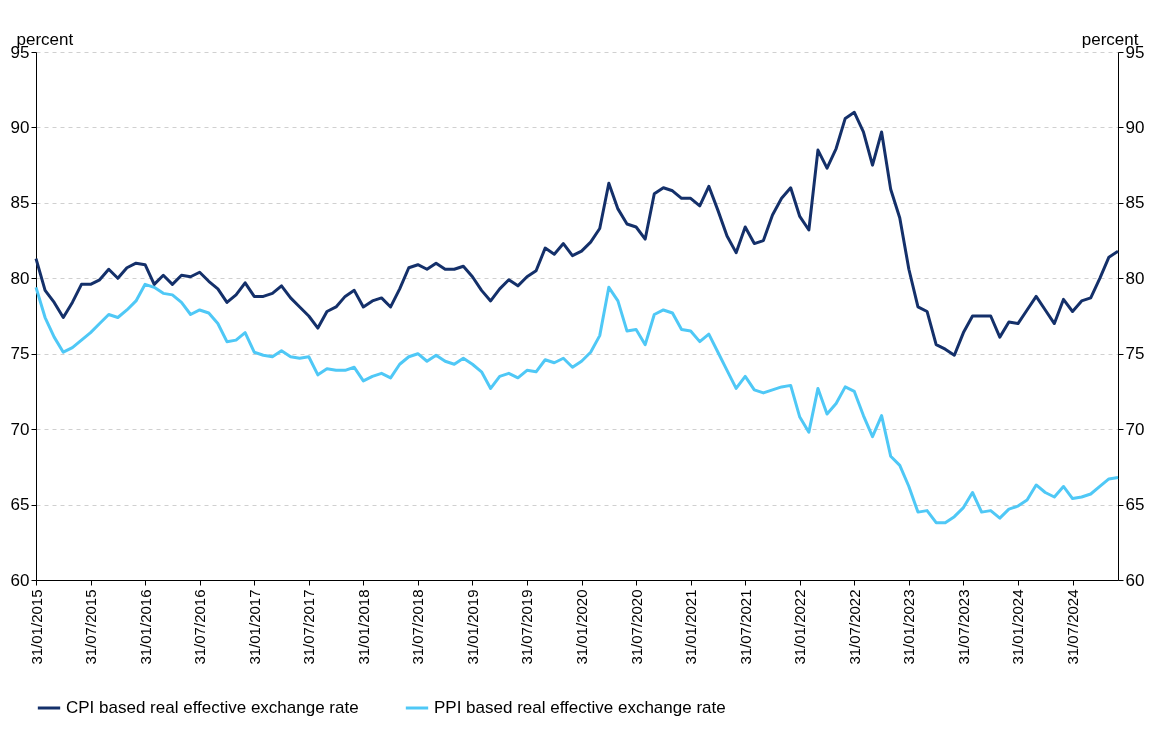 The width and height of the screenshot is (1176, 744). Describe the element at coordinates (636, 627) in the screenshot. I see `x-tick-label: 31/07/2020` at that location.